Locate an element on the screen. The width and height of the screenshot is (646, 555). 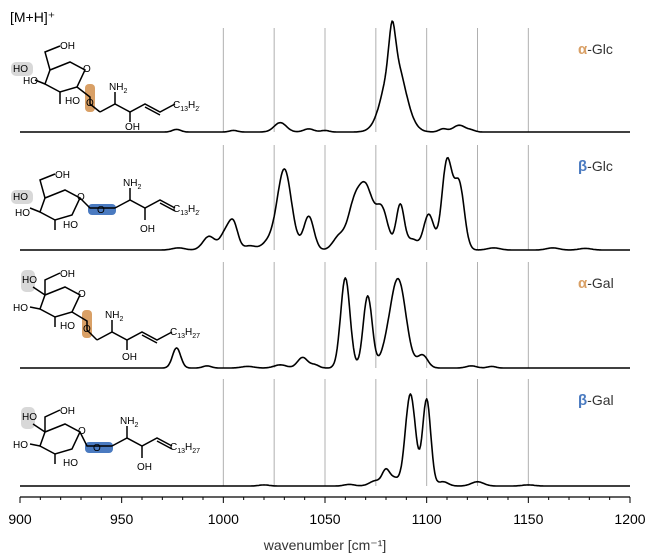
beta-glc-ring-o: O is located at coordinates (81, 197).